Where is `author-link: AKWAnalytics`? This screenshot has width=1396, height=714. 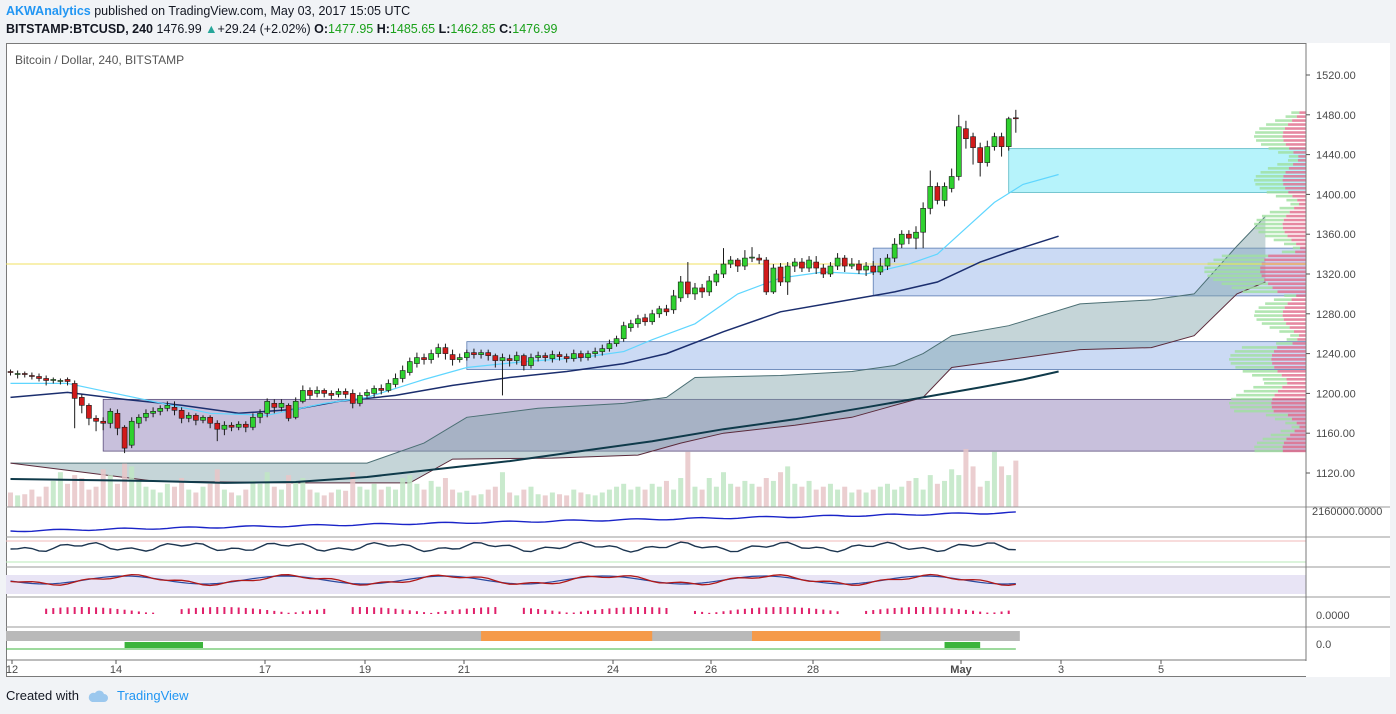 author-link: AKWAnalytics is located at coordinates (48, 11).